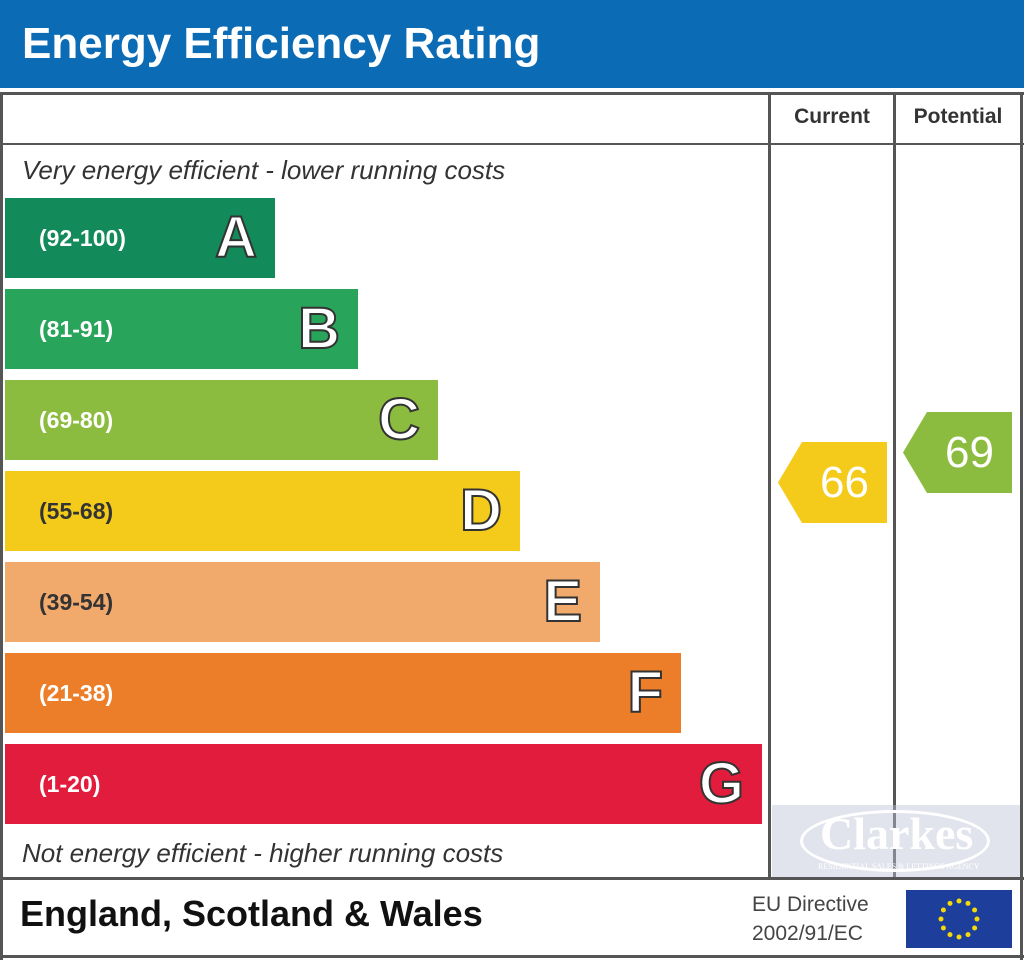  Describe the element at coordinates (807, 933) in the screenshot. I see `directive-line2: 2002/91/EC` at that location.